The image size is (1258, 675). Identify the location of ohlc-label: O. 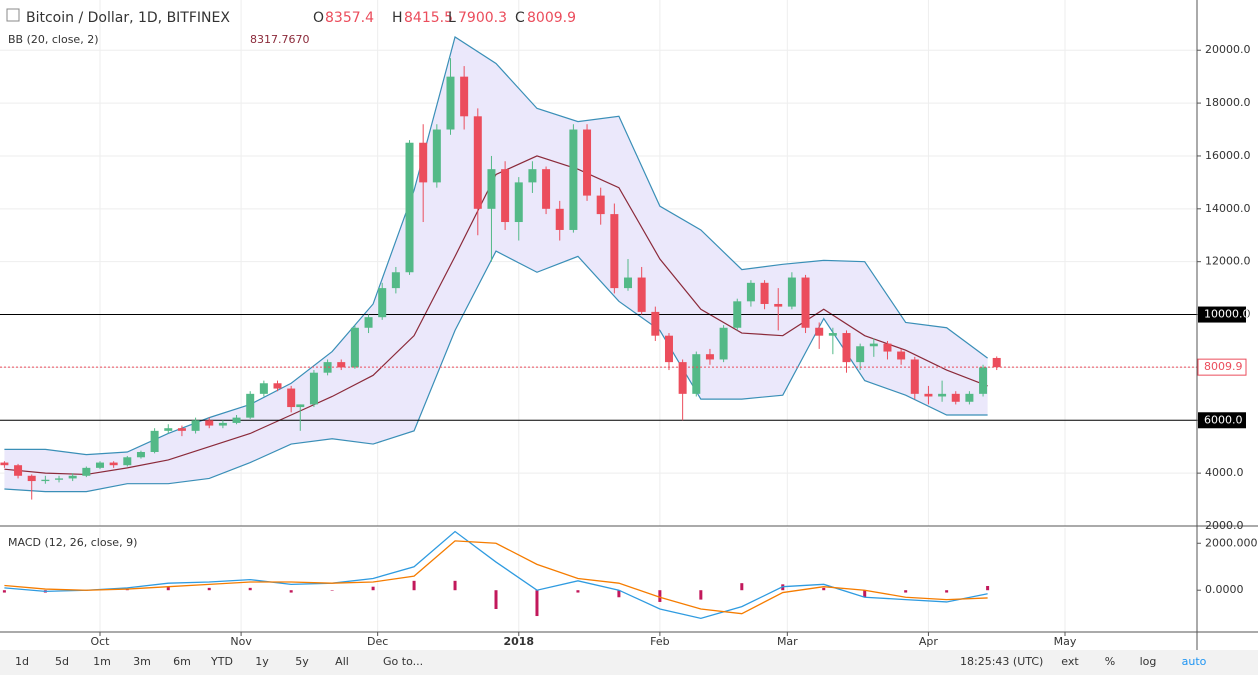
(318, 18).